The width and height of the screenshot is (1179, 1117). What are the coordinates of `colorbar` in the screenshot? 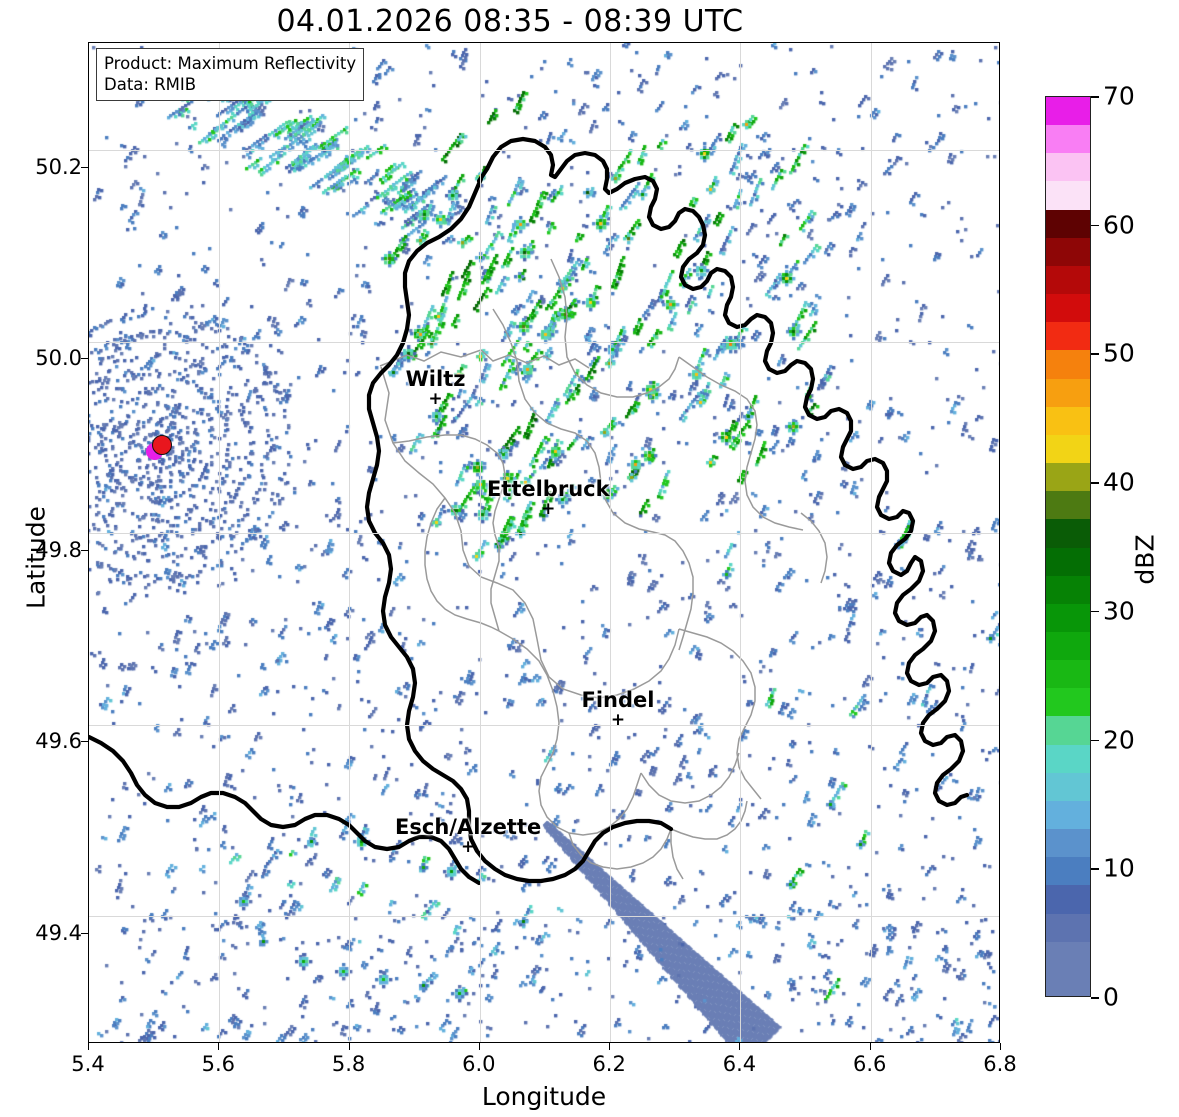 It's located at (1068, 546).